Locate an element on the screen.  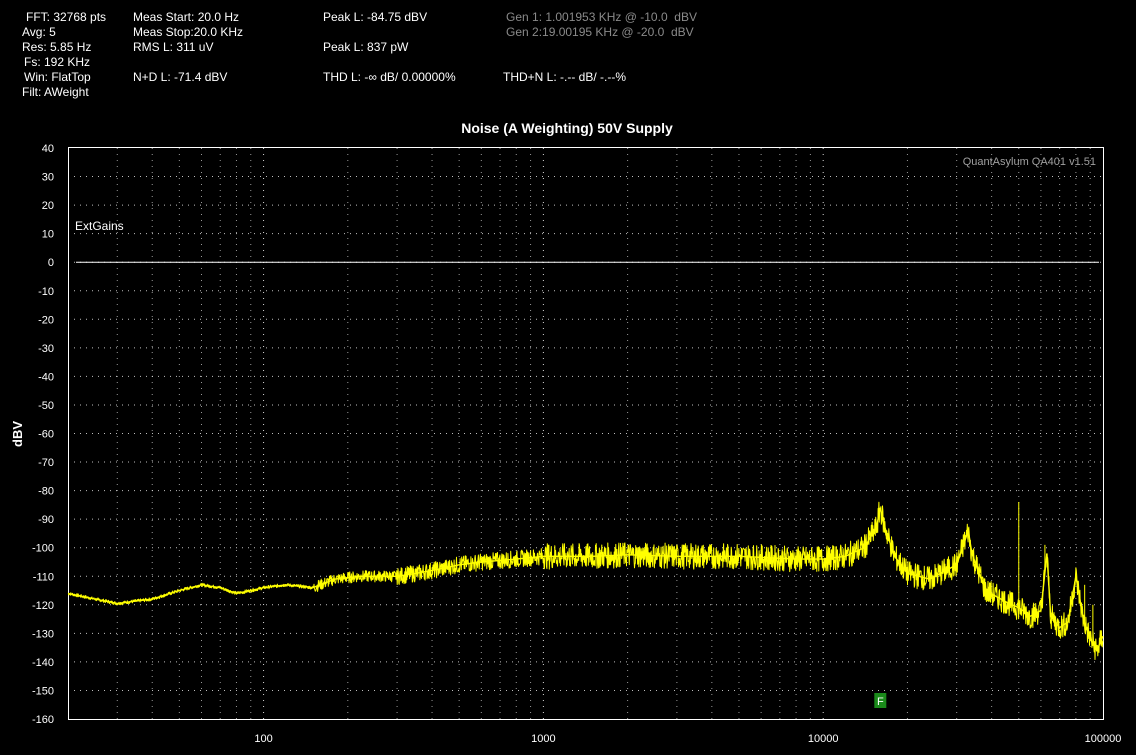
y-tick-label: -100 is located at coordinates (43, 549).